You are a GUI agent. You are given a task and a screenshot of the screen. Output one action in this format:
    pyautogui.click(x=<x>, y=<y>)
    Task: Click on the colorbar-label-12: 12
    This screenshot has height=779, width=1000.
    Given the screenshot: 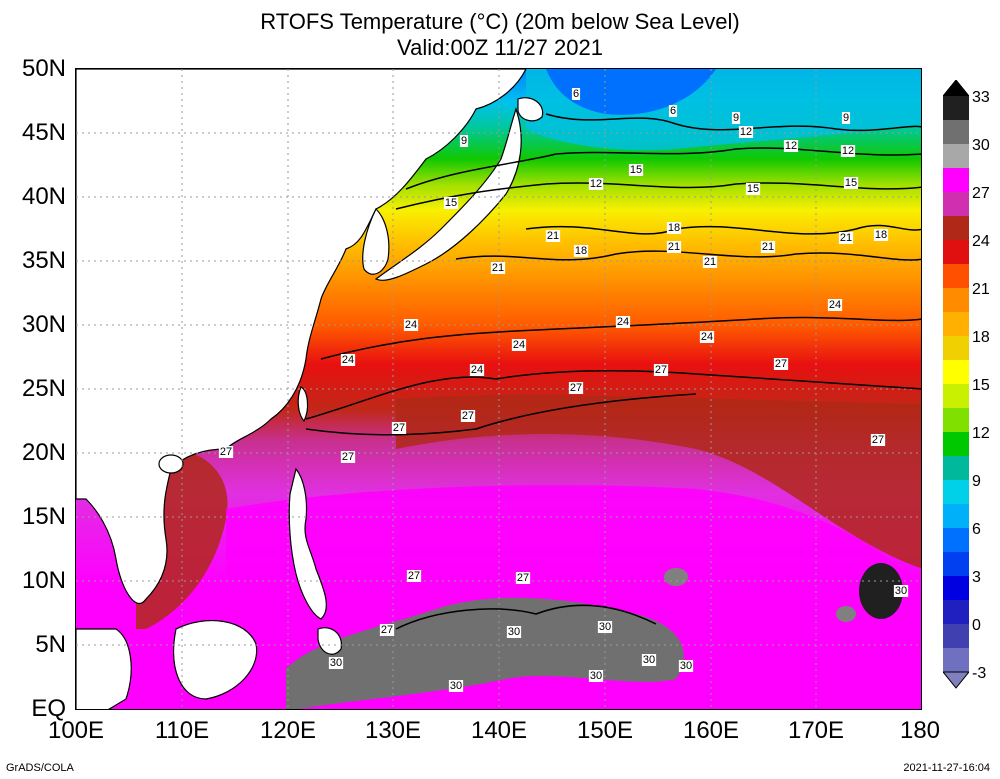 What is the action you would take?
    pyautogui.click(x=981, y=433)
    